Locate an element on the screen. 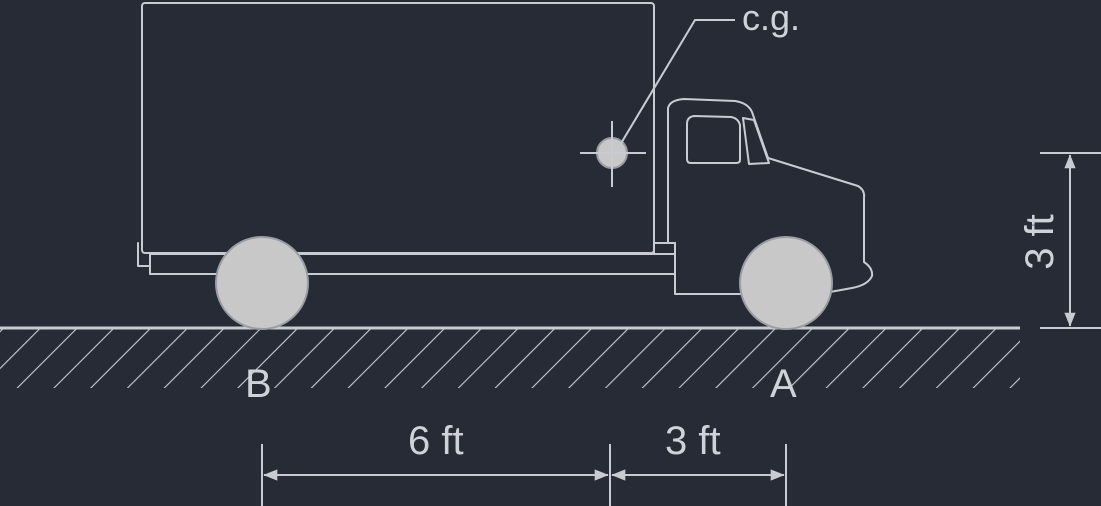 This screenshot has height=506, width=1101. front-wheel-a is located at coordinates (786, 283).